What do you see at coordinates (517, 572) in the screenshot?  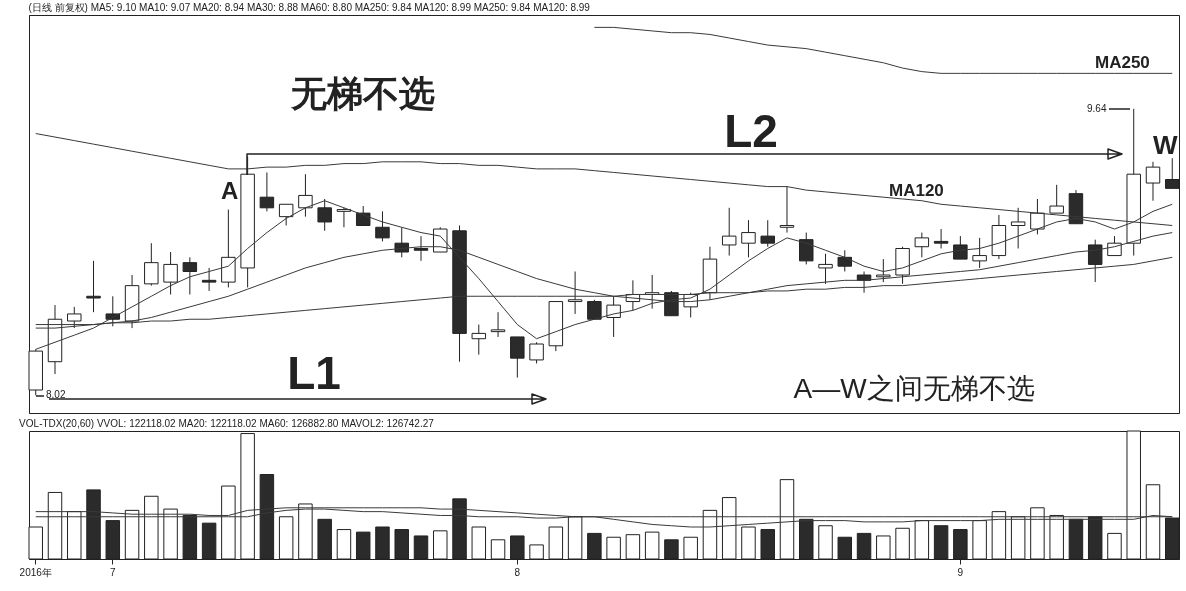 I see `x-tick-label: 8` at bounding box center [517, 572].